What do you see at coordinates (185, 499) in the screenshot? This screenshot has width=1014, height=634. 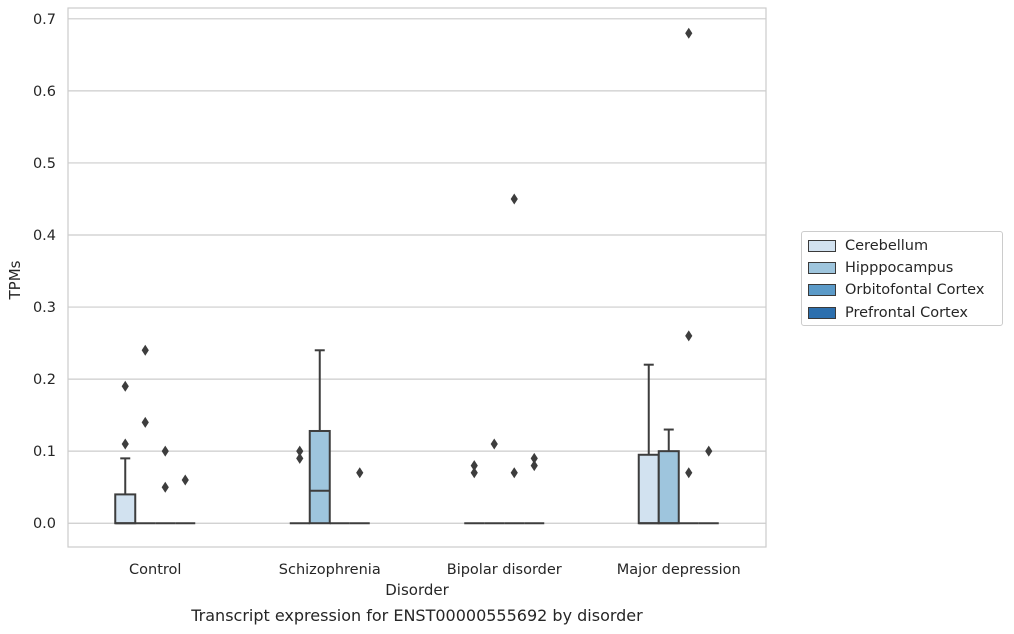 I see `box-prefrontal-cortex-control` at bounding box center [185, 499].